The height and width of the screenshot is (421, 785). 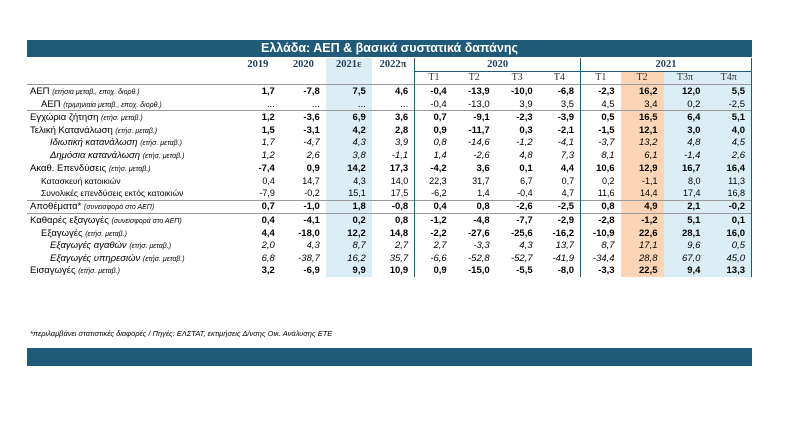 I want to click on row-label: Δημόσια κατανάλωση (ετήσ. μεταβ.), so click(x=131, y=155).